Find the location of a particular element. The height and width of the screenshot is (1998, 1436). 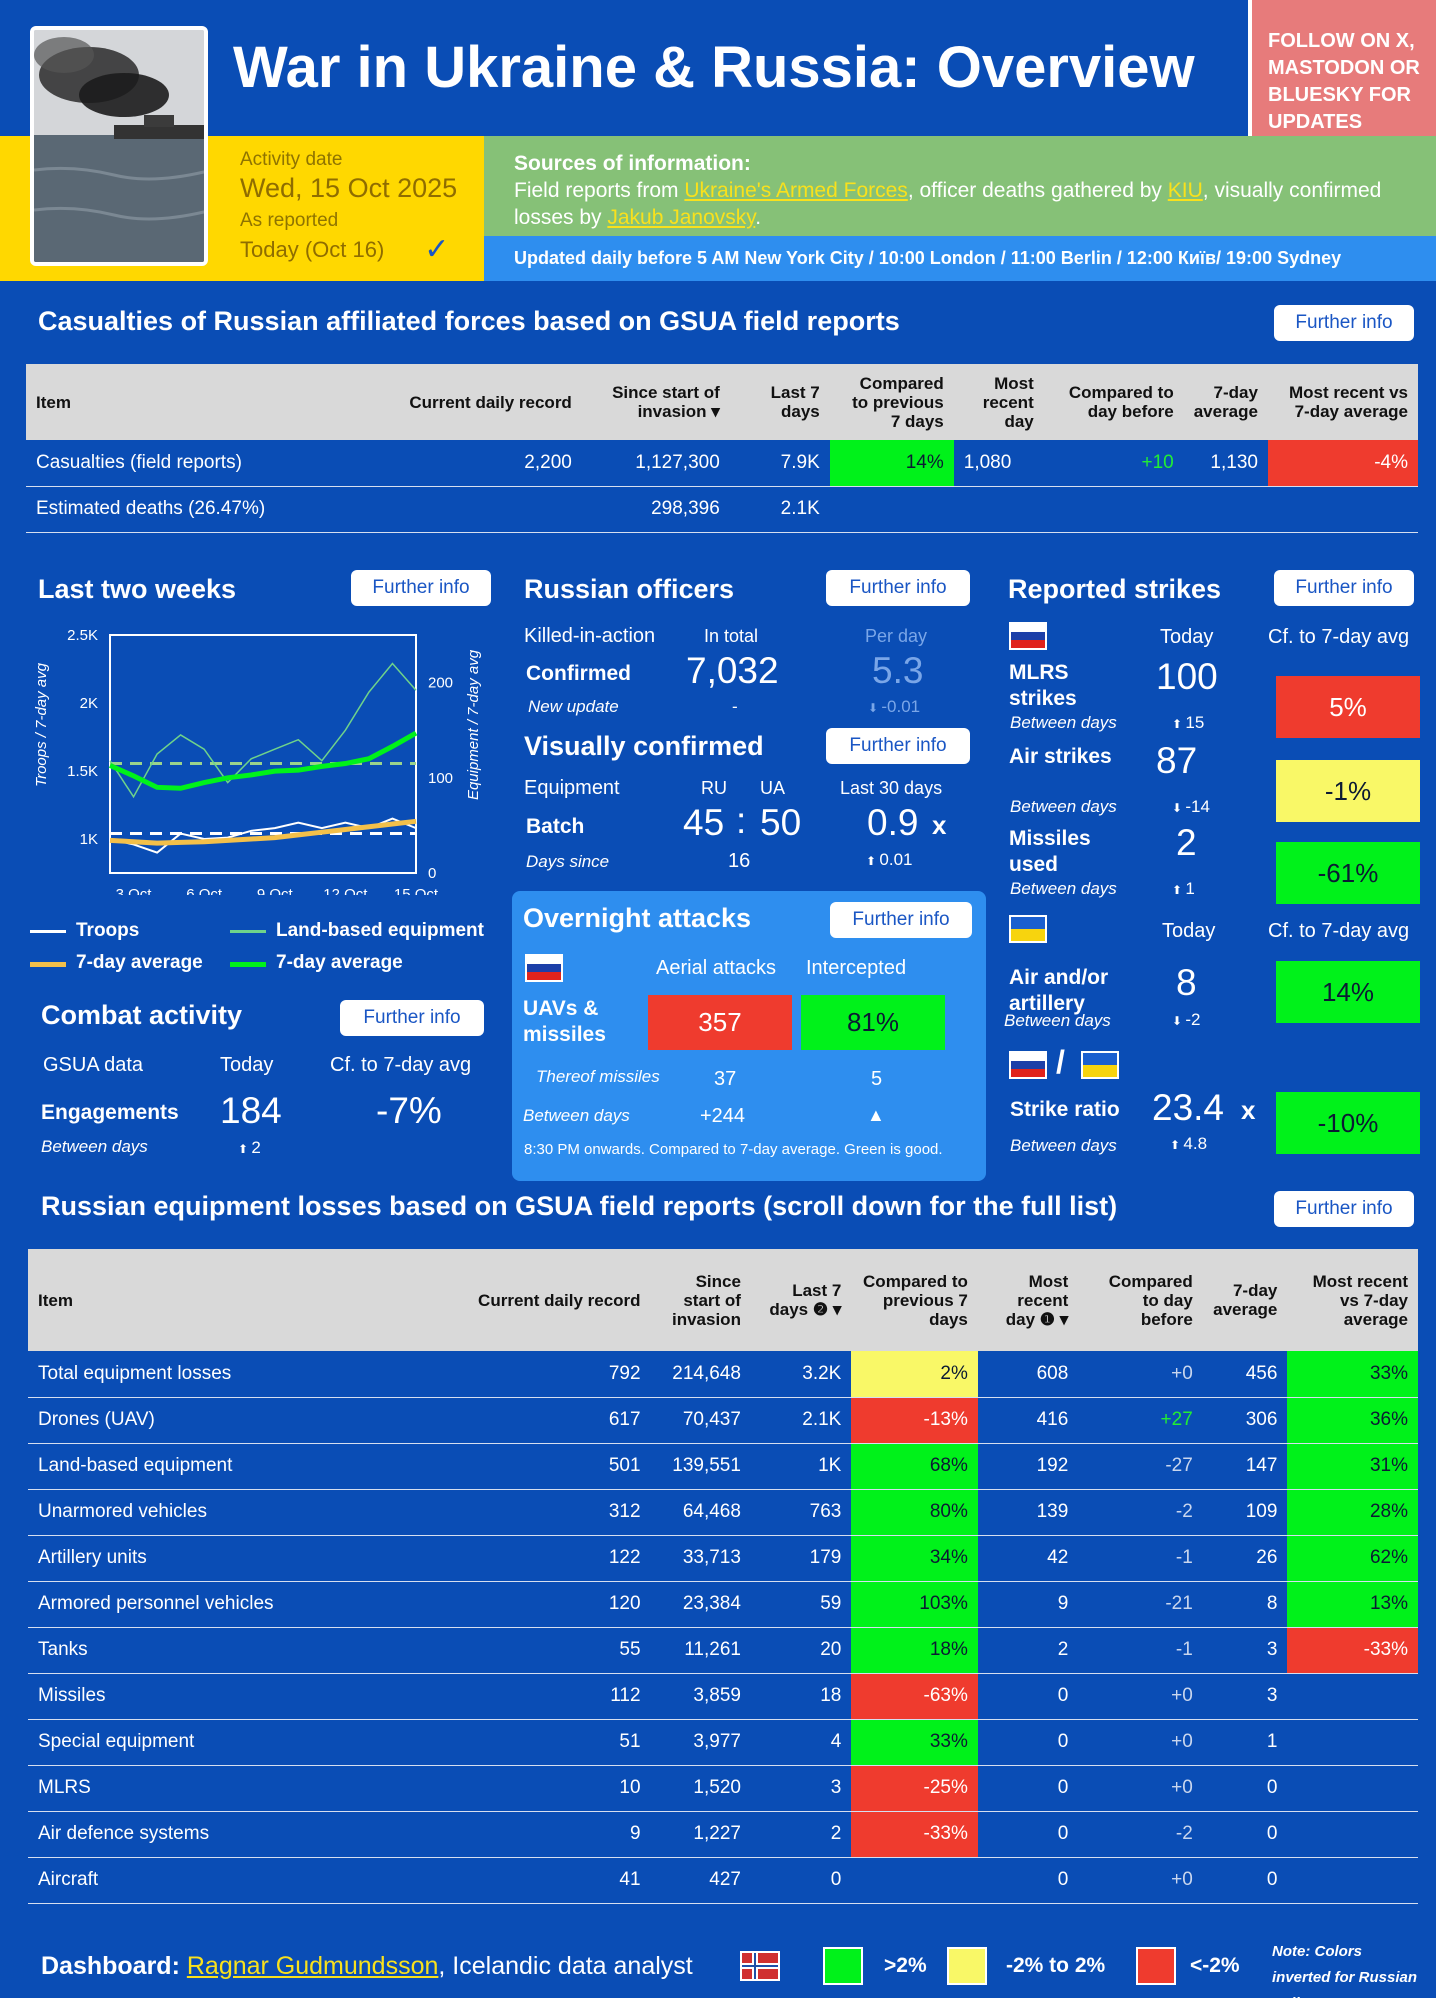

equipment-label: Equipment is located at coordinates (572, 788).